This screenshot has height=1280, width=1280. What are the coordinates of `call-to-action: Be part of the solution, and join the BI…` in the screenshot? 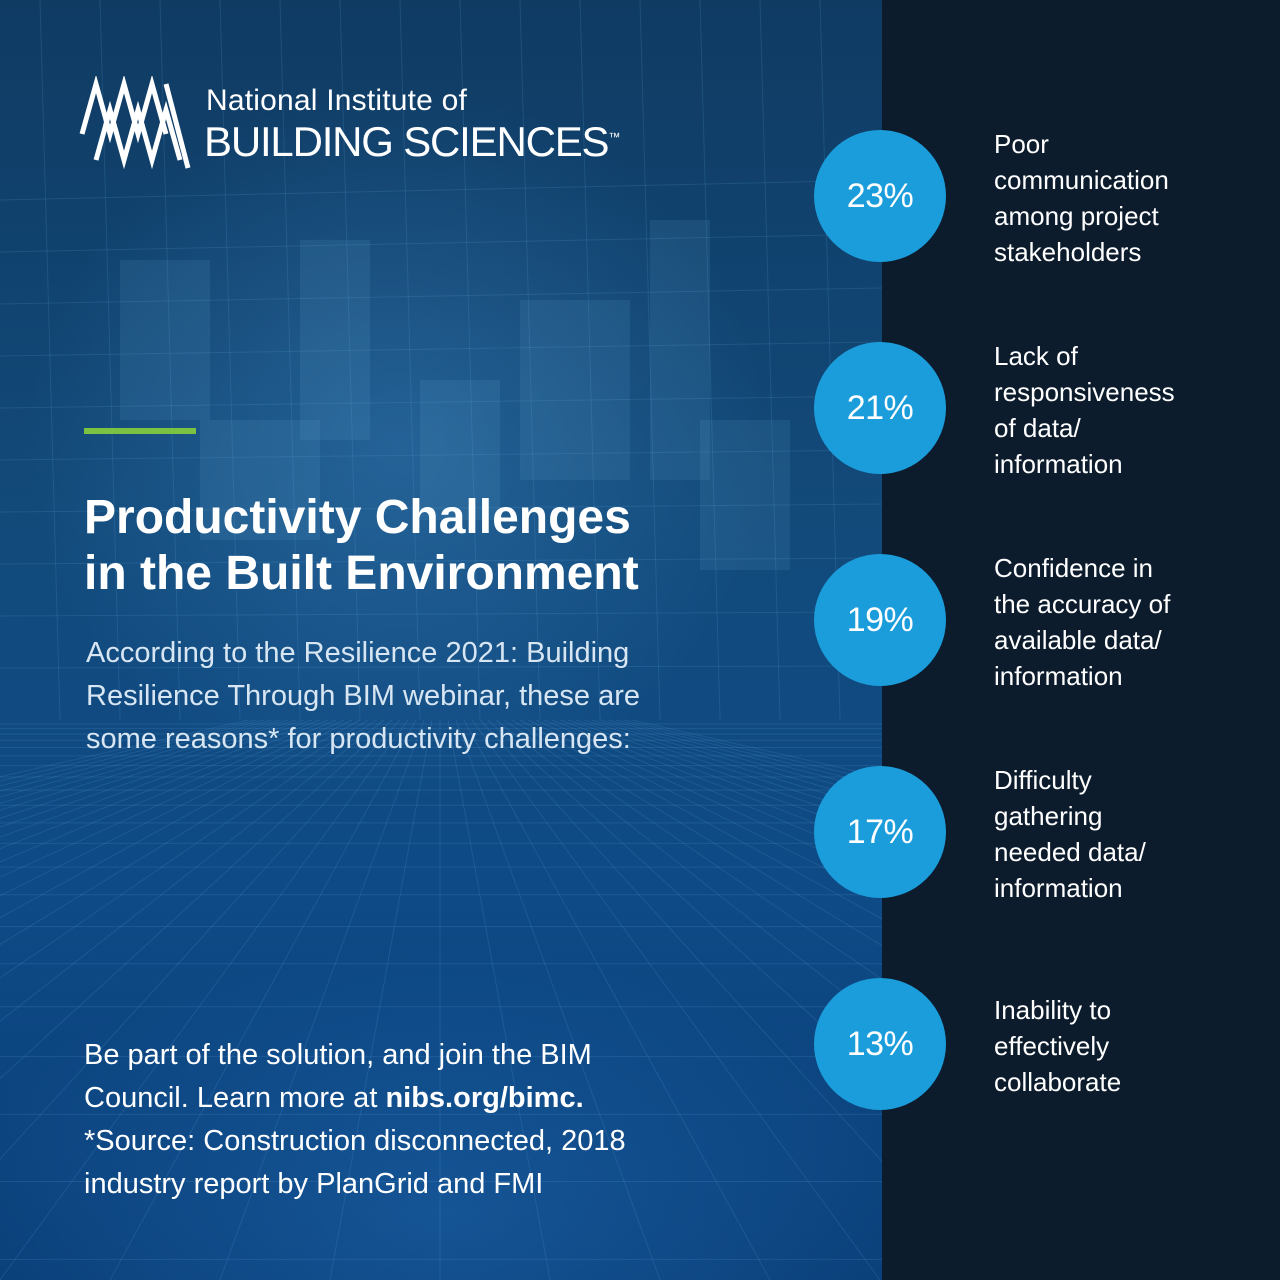 It's located at (434, 1120).